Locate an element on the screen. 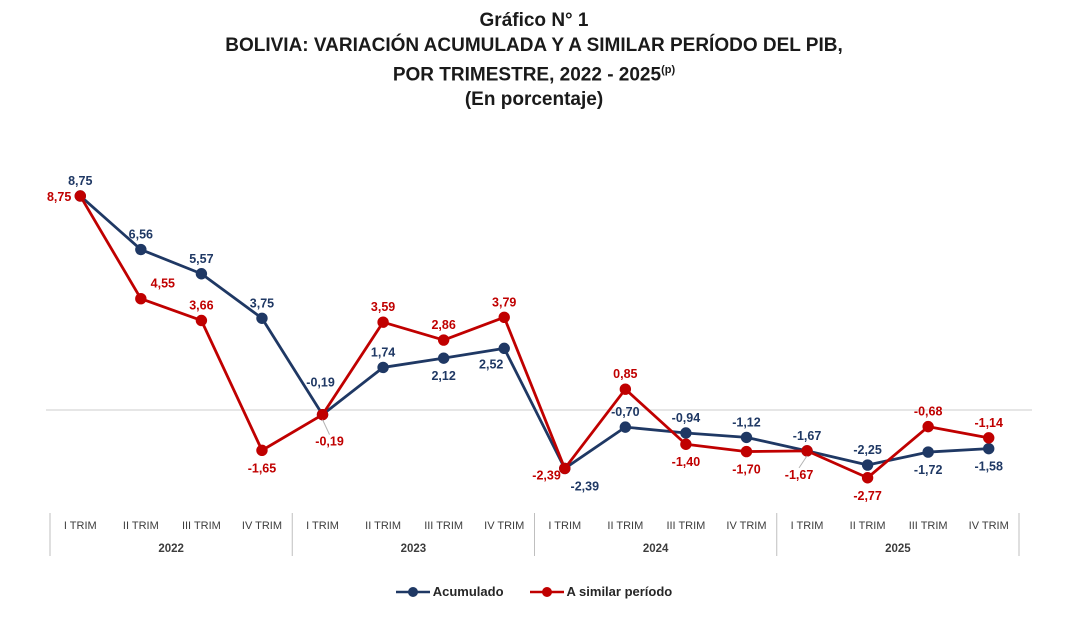  data-label: 1,74 is located at coordinates (383, 352).